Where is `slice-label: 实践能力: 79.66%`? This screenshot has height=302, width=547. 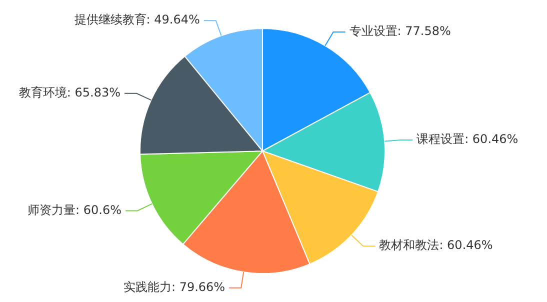 slice-label: 实践能力: 79.66% is located at coordinates (174, 287).